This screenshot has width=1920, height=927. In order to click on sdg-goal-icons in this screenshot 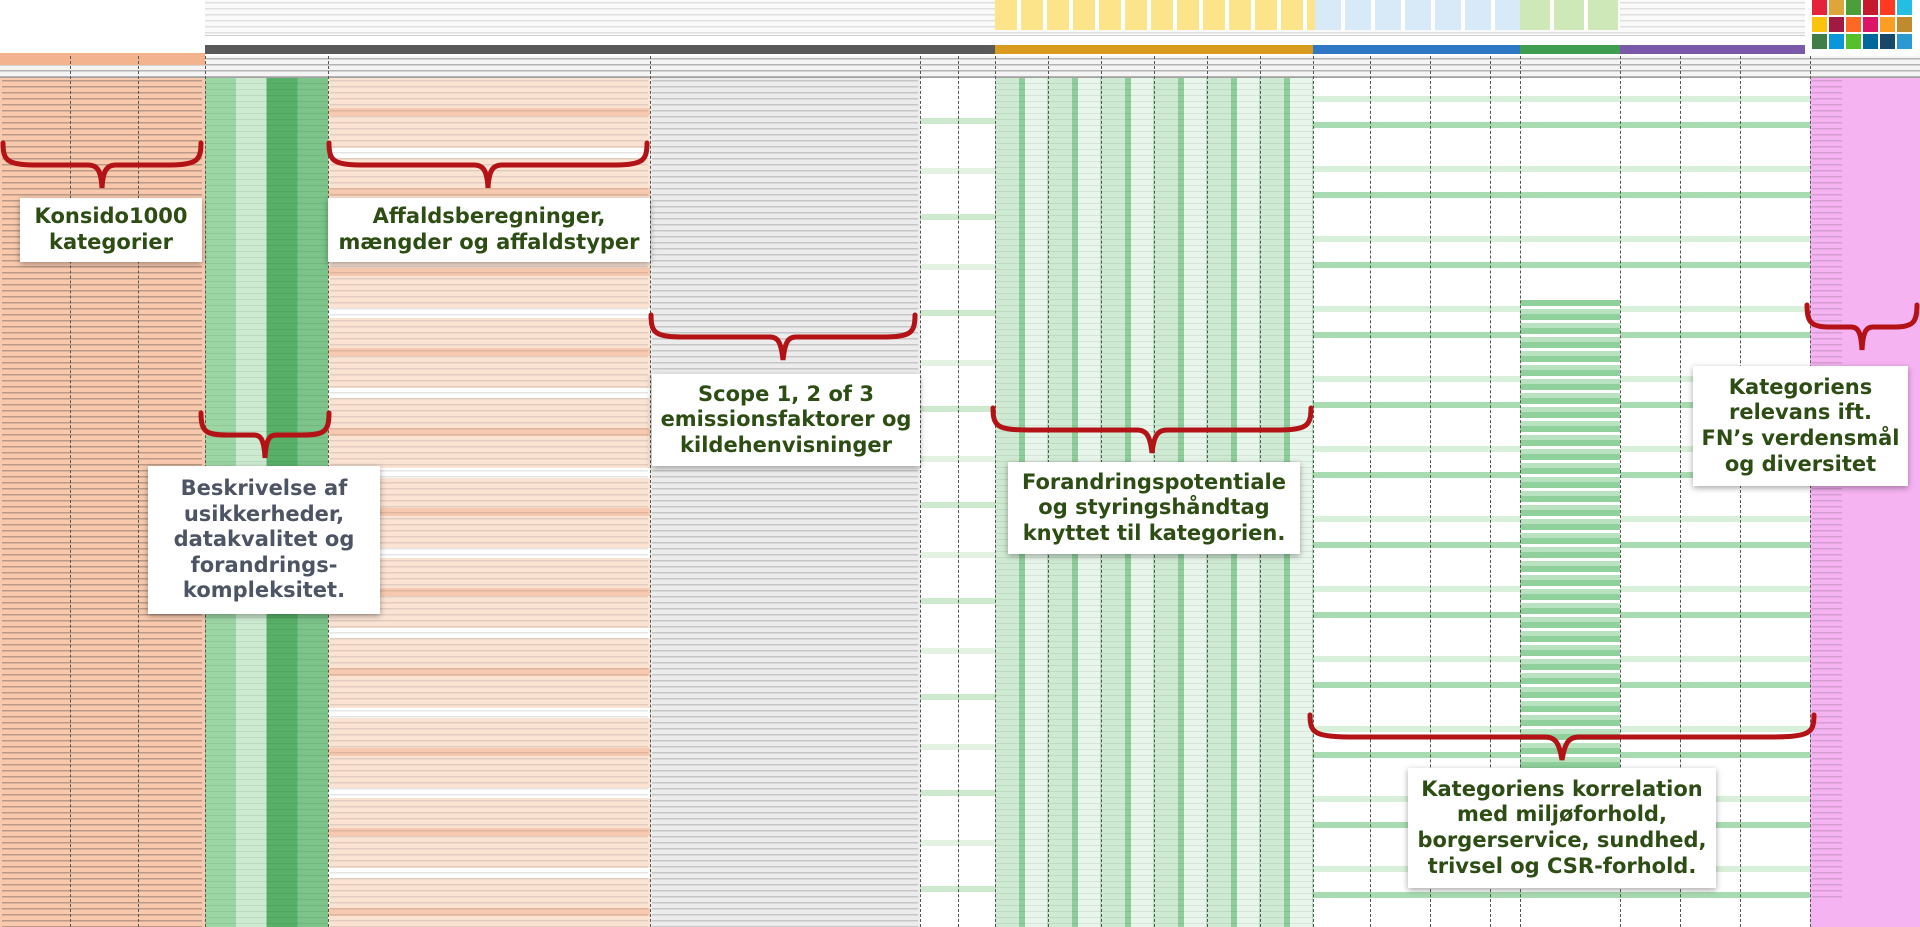, I will do `click(1865, 28)`.